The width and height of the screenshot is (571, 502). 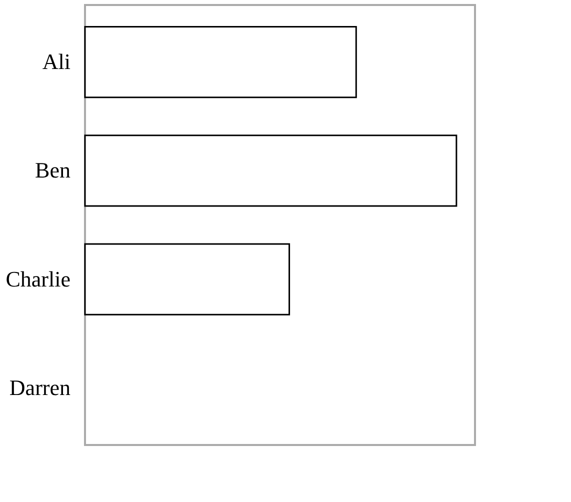 I want to click on y-tick-label: Charlie, so click(x=38, y=279).